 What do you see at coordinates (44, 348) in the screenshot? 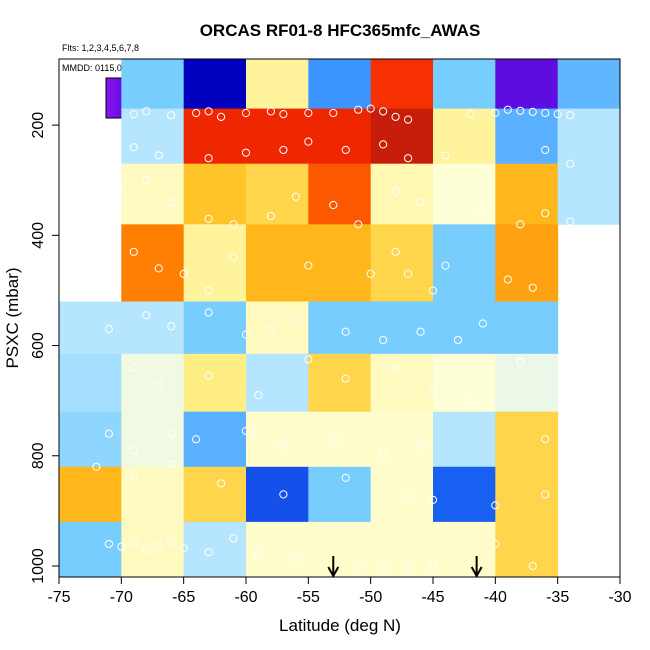
I see `y-axis: 200 400 600 800 1000` at bounding box center [44, 348].